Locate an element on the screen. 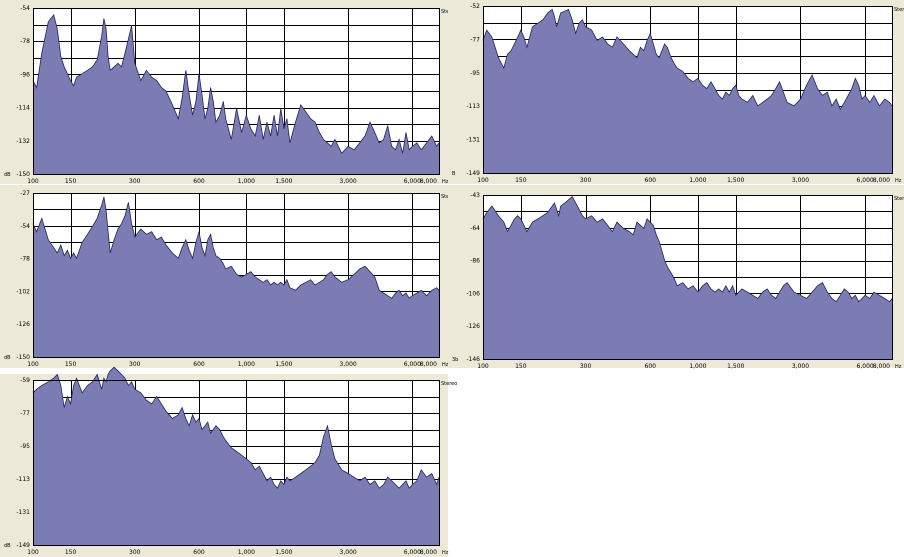 The width and height of the screenshot is (904, 557). y-unit-label: 3b is located at coordinates (455, 360).